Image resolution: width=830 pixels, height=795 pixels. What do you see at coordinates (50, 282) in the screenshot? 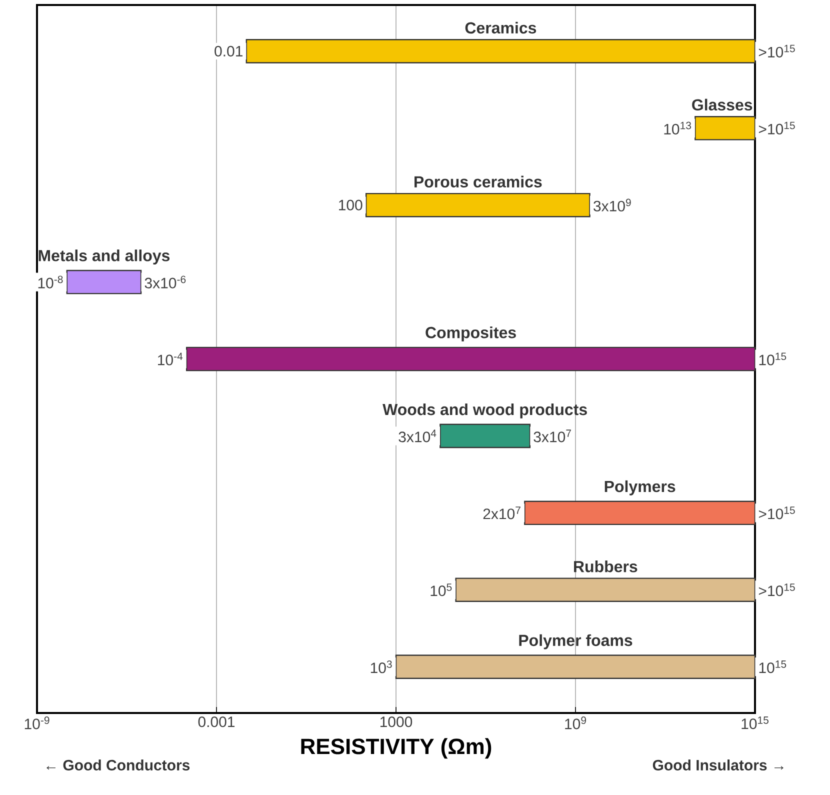
I see `annotation: 10$^{-8}$` at bounding box center [50, 282].